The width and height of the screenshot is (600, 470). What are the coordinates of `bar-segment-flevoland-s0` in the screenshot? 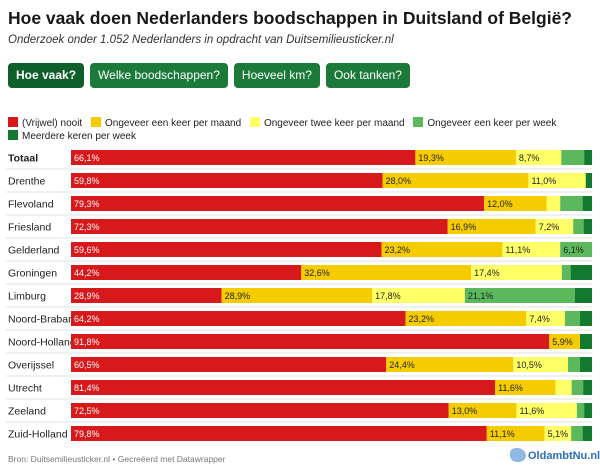 It's located at (278, 203).